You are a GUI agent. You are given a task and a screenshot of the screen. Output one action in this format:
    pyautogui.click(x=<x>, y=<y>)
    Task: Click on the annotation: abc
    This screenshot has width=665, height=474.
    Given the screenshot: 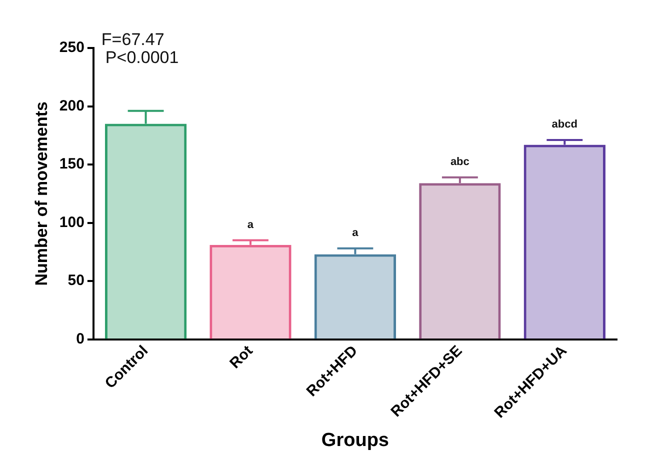 What is the action you would take?
    pyautogui.click(x=460, y=162)
    